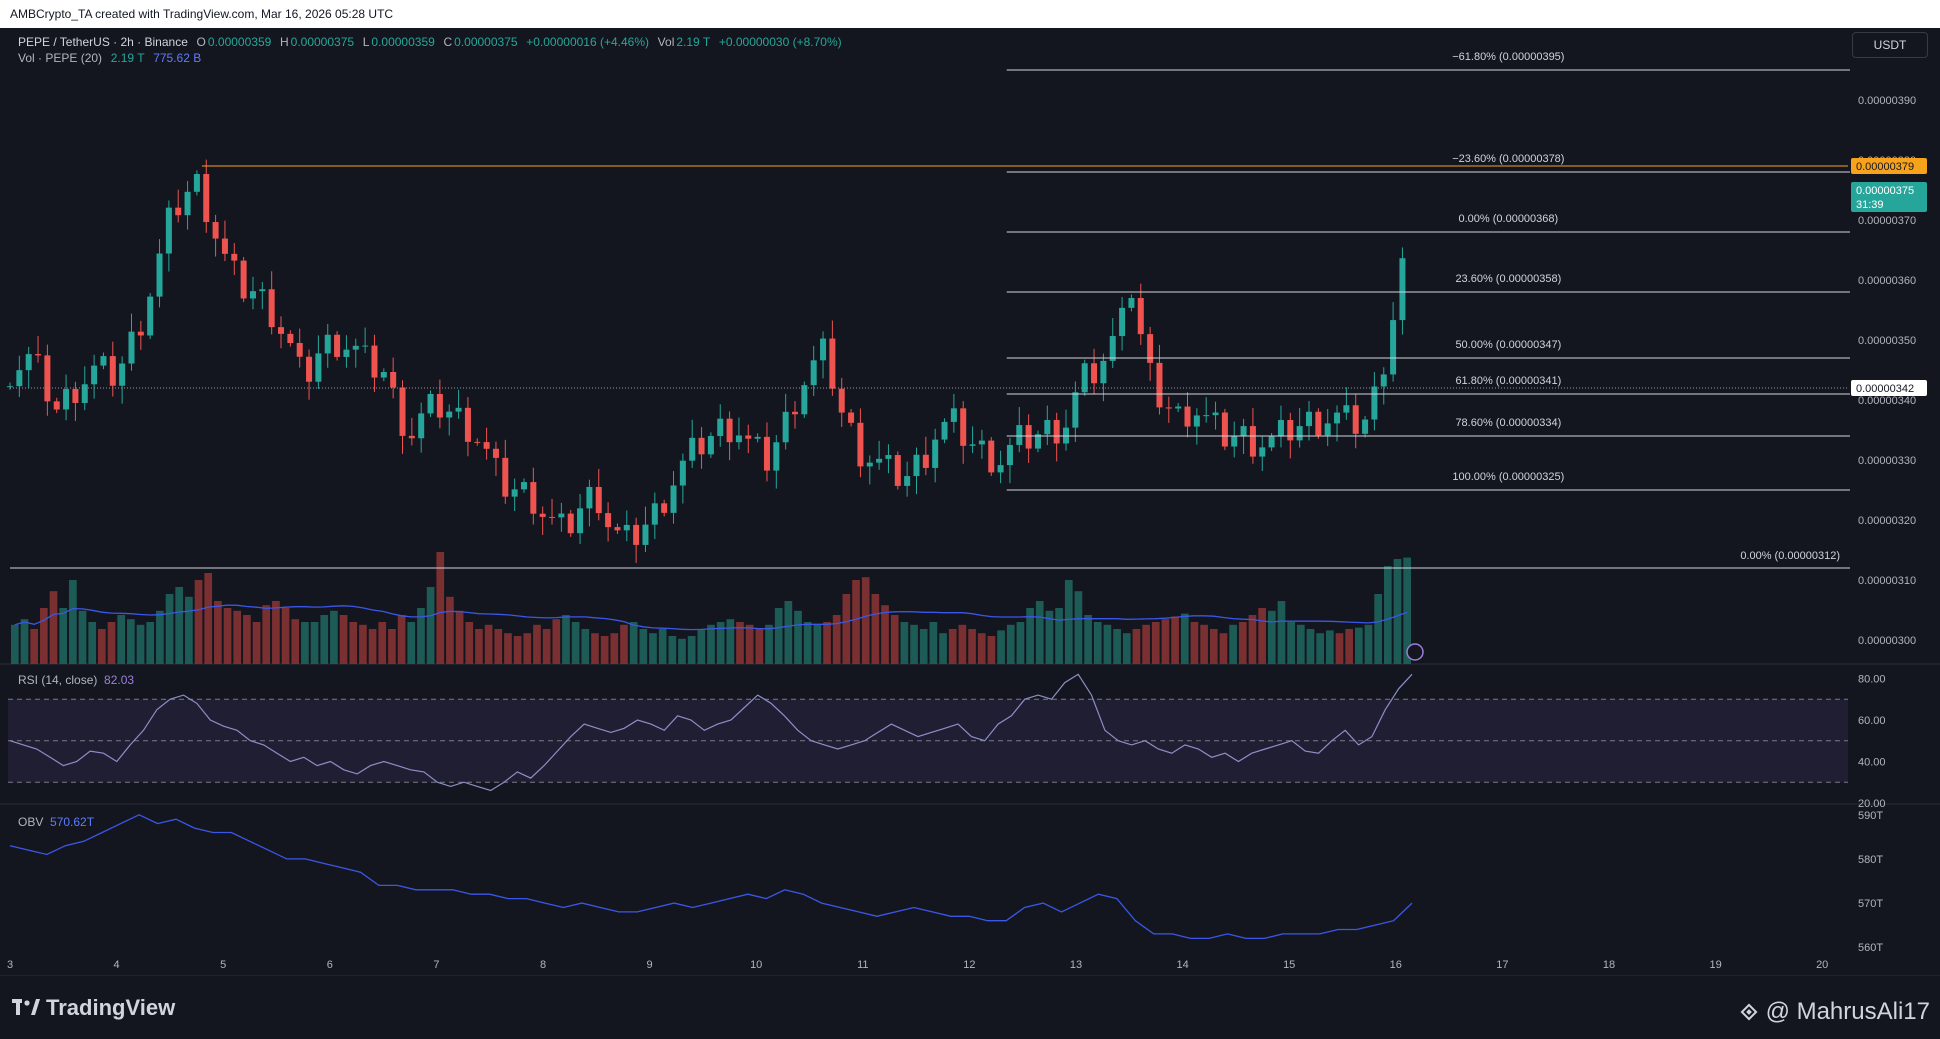  I want to click on price-axis-tick: 0.00000320, so click(1887, 521).